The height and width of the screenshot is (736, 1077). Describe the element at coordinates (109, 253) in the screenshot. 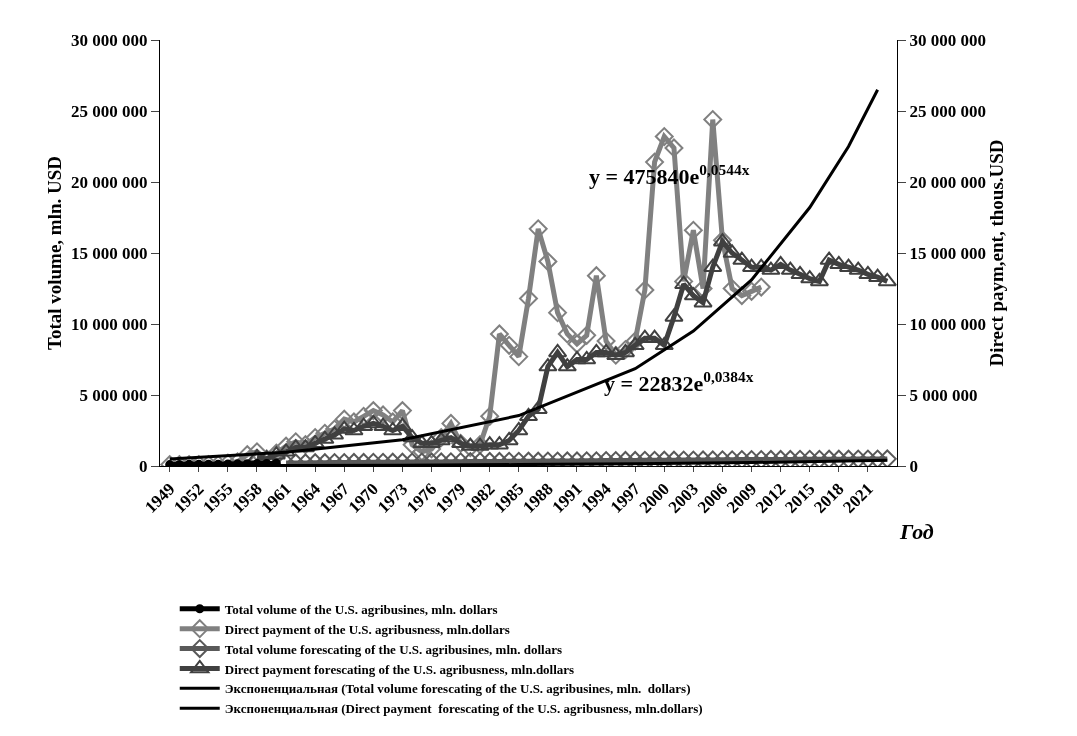

I see `y-tick-label: 15 000 000` at that location.